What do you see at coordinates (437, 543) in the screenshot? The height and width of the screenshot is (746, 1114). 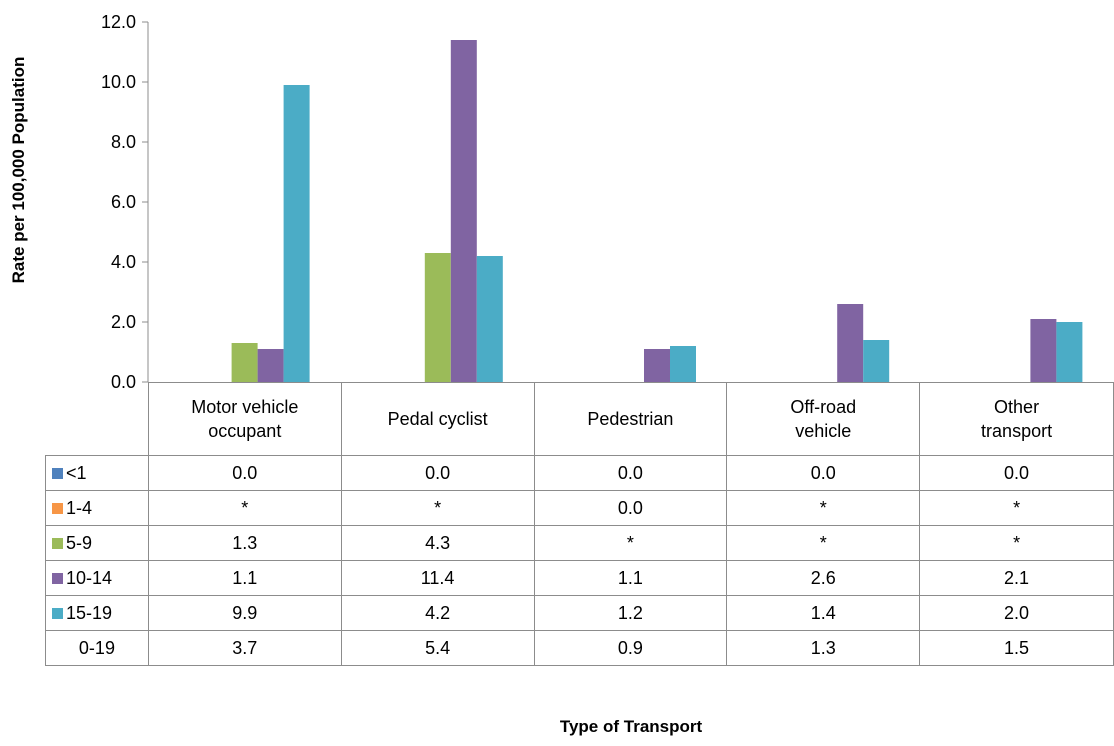 I see `table-cell: 4.3` at bounding box center [437, 543].